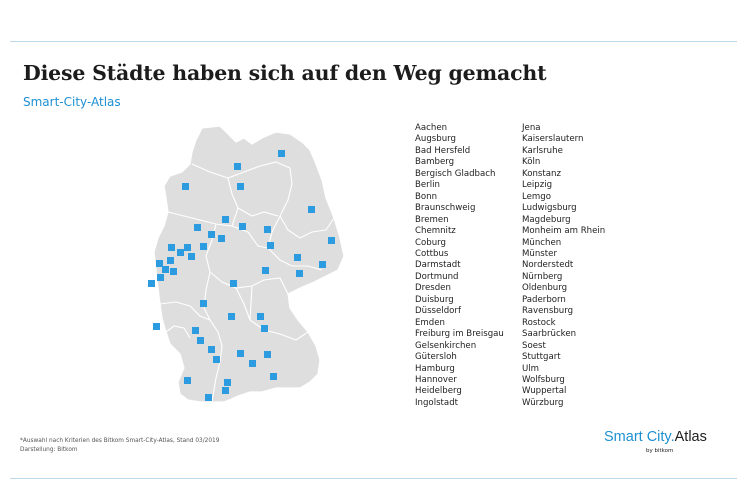 This screenshot has width=750, height=500. Describe the element at coordinates (435, 368) in the screenshot. I see `city-list-item: Hamburg` at that location.